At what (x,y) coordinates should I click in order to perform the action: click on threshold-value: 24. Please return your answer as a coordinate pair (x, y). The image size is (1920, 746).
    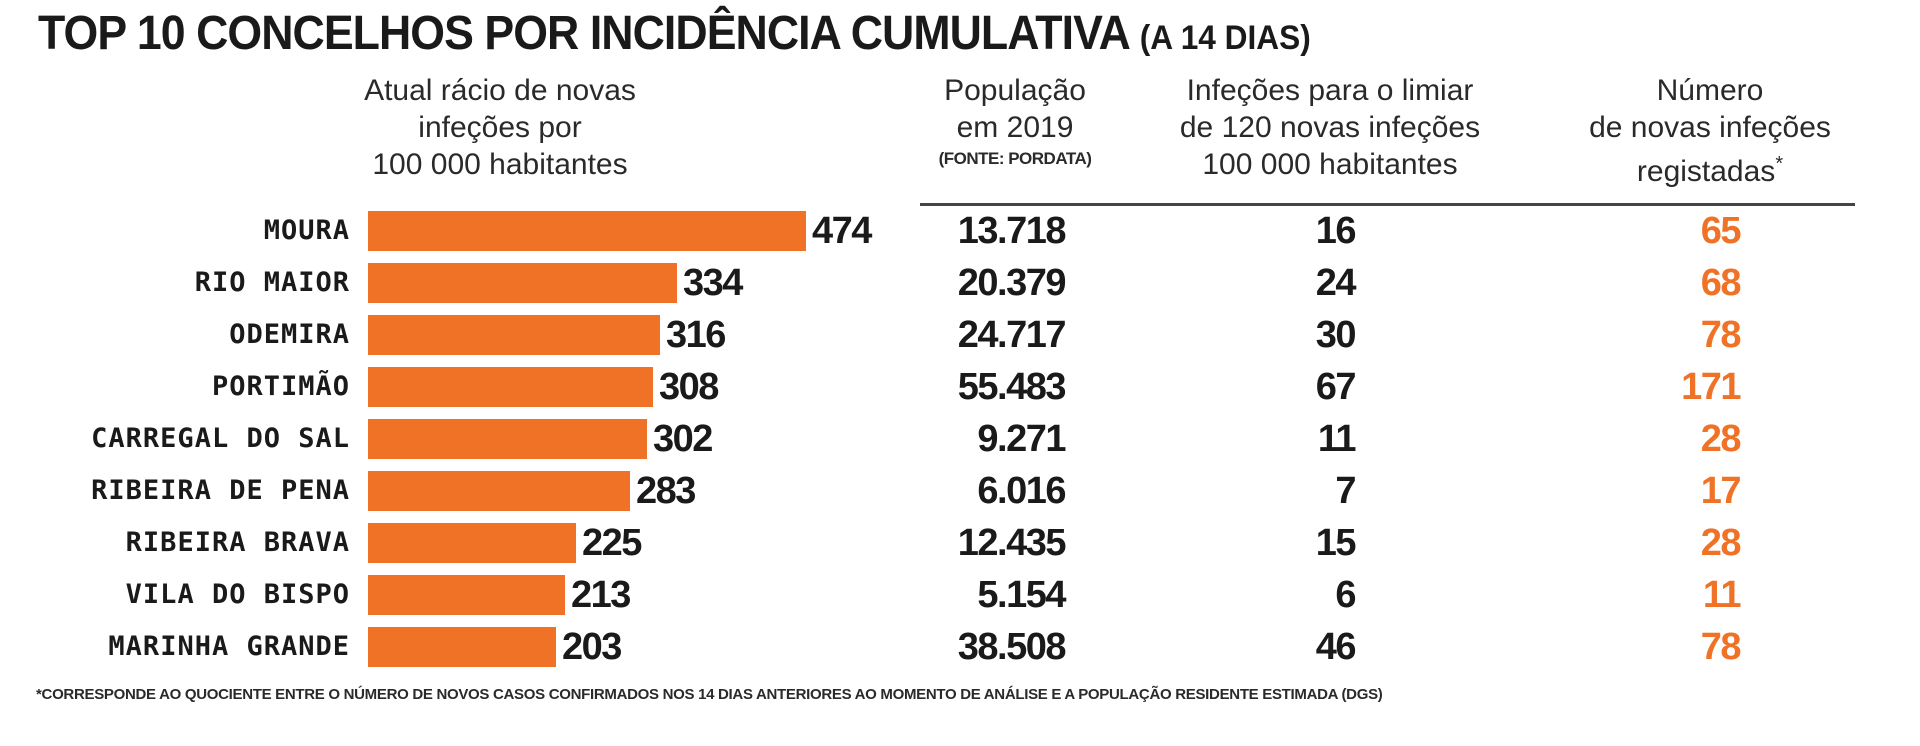
    Looking at the image, I should click on (1336, 283).